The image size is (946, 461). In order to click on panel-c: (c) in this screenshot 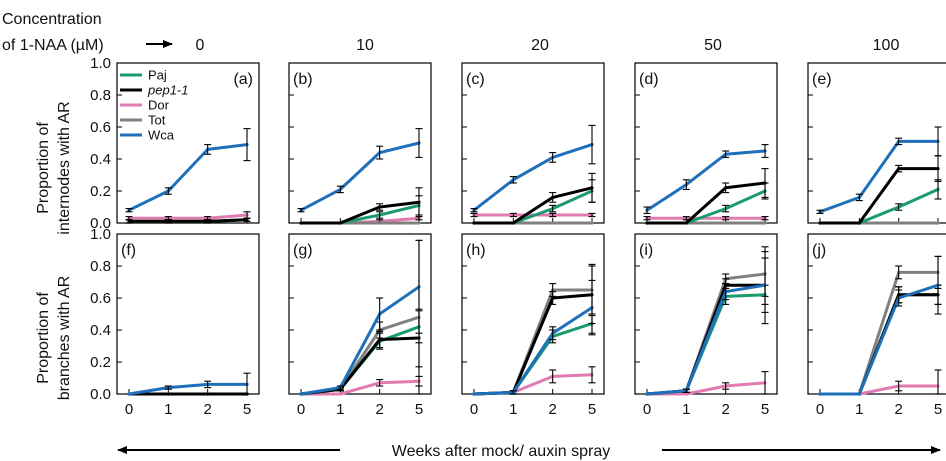, I will do `click(533, 143)`.